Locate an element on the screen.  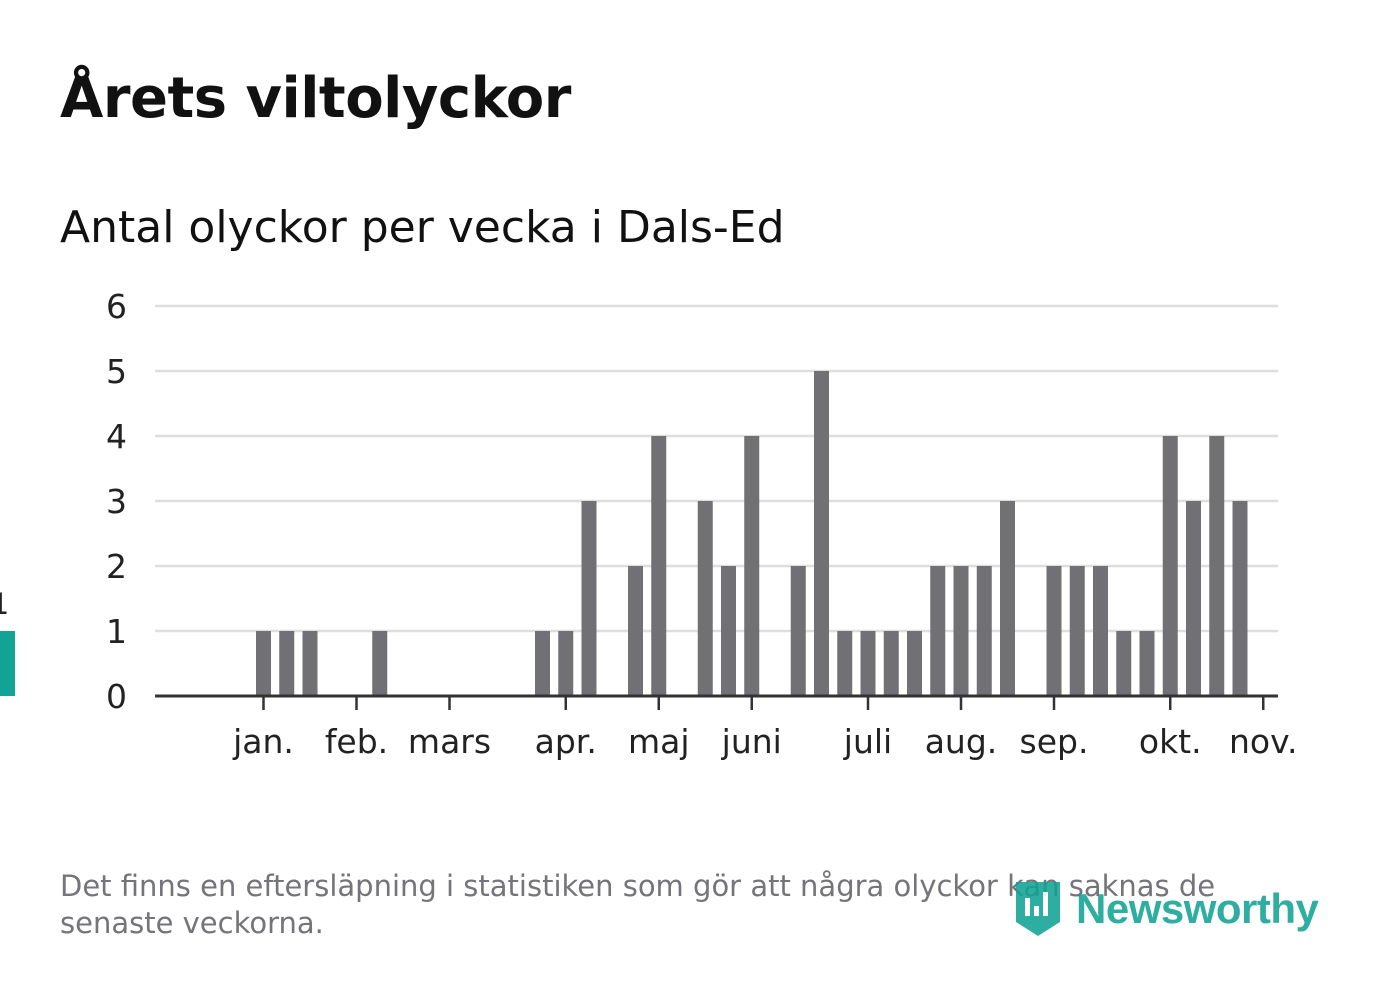
x-tick-label-2: mars is located at coordinates (449, 741).